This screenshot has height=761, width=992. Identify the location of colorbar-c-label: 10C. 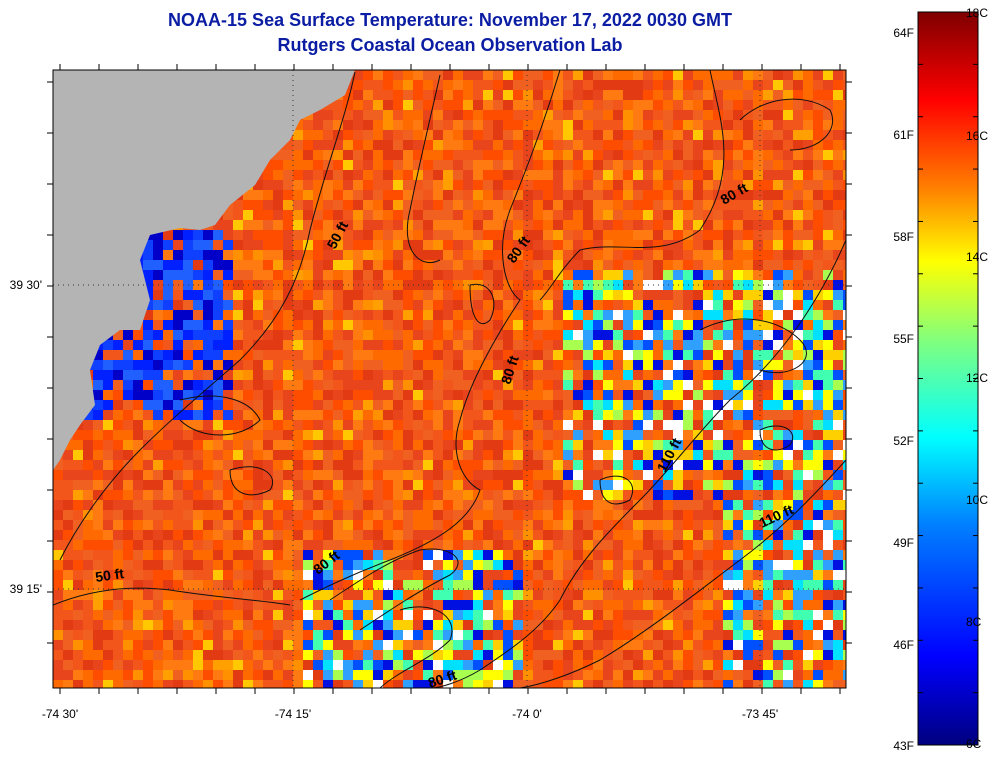
(977, 500).